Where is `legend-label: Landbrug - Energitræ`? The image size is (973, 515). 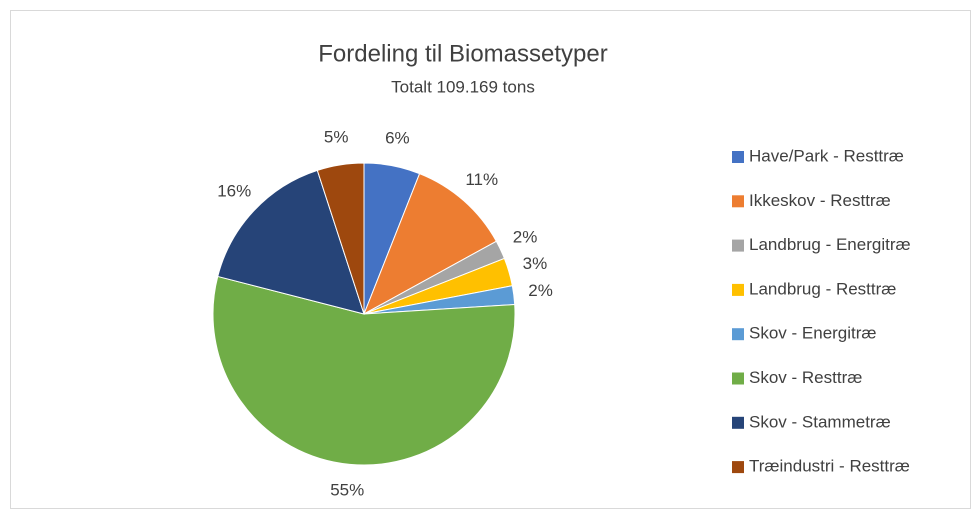
legend-label: Landbrug - Energitræ is located at coordinates (830, 244).